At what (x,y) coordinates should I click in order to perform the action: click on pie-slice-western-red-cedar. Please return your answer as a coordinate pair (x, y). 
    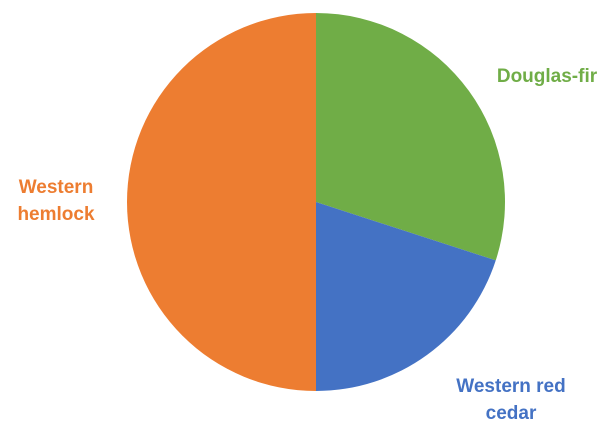
    Looking at the image, I should click on (406, 296).